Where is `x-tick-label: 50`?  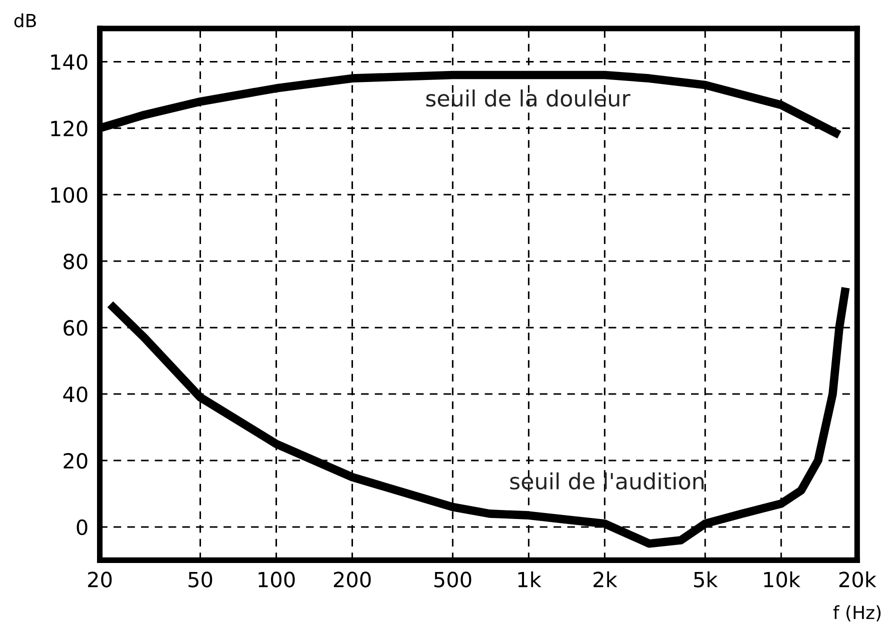 x-tick-label: 50 is located at coordinates (200, 580).